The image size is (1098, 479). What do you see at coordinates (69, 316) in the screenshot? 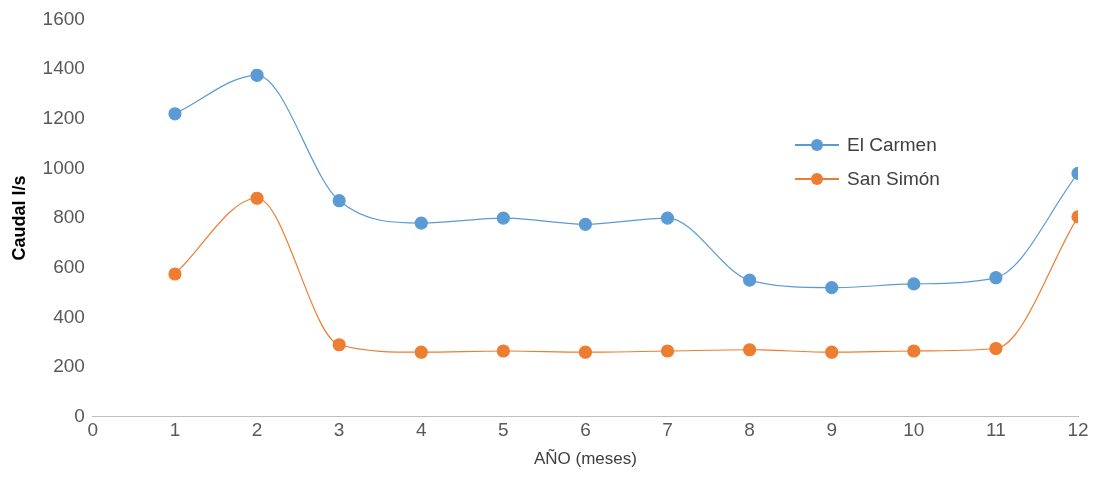
I see `y-tick-label: 400` at bounding box center [69, 316].